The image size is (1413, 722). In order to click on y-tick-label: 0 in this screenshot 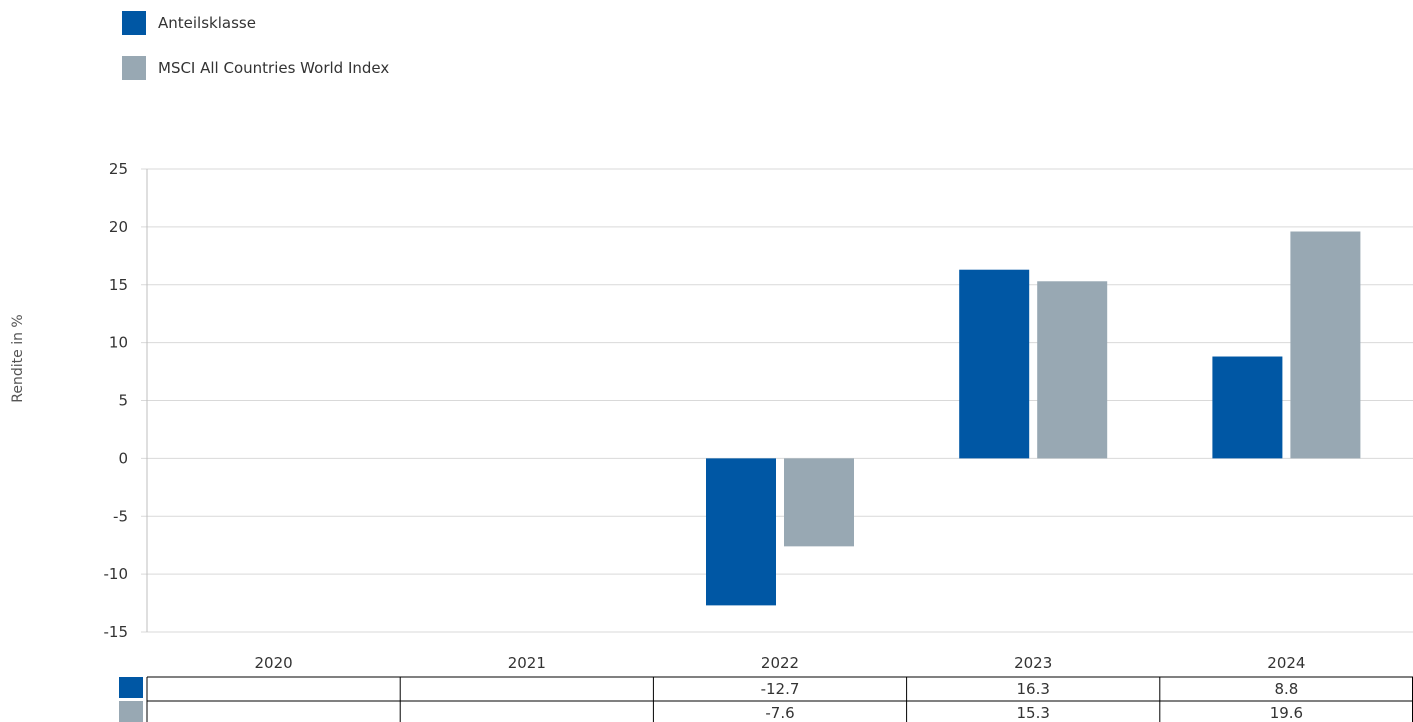, I will do `click(123, 458)`.